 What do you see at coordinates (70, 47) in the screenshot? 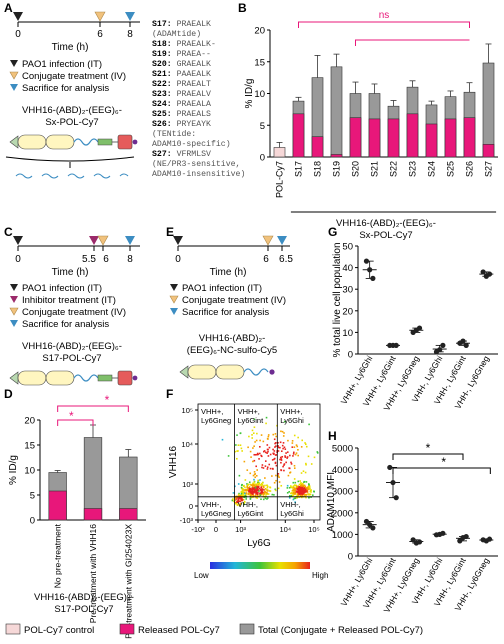
I see `axis-label: Time (h)` at bounding box center [70, 47].